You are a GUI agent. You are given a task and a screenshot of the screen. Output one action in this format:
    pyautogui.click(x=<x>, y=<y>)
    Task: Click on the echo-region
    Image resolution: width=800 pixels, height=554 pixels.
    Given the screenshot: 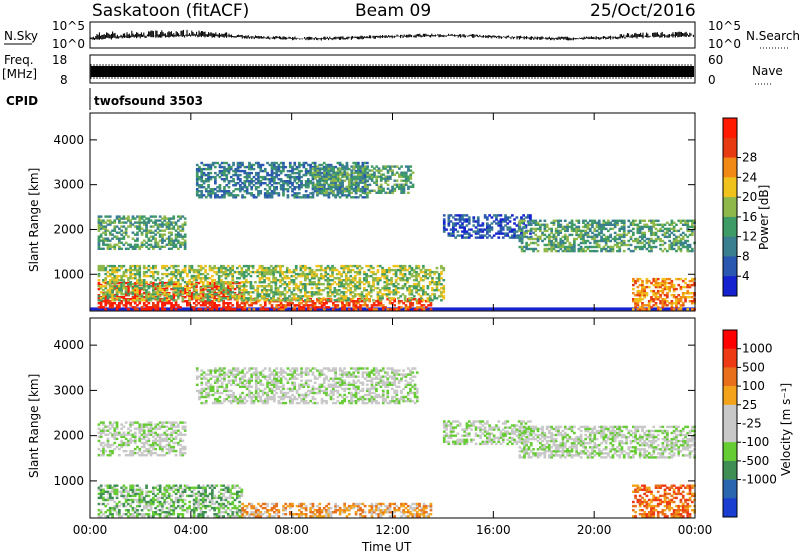 What is the action you would take?
    pyautogui.click(x=607, y=236)
    